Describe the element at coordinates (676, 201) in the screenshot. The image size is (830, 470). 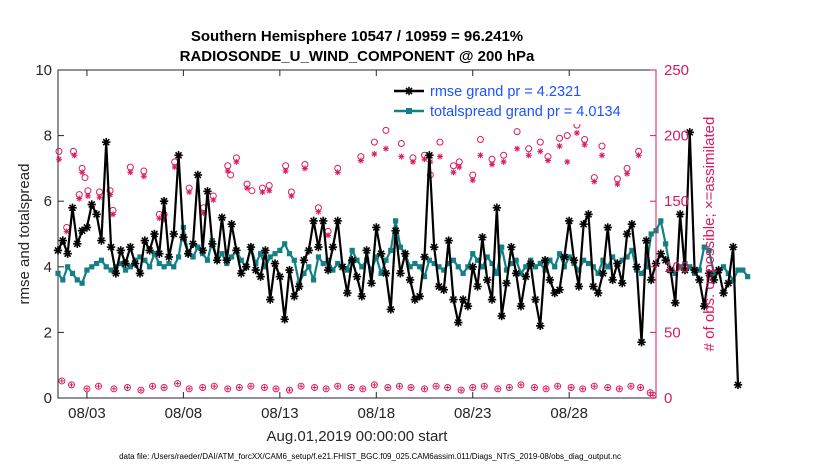
I see `y-tick-label-right: 150` at that location.